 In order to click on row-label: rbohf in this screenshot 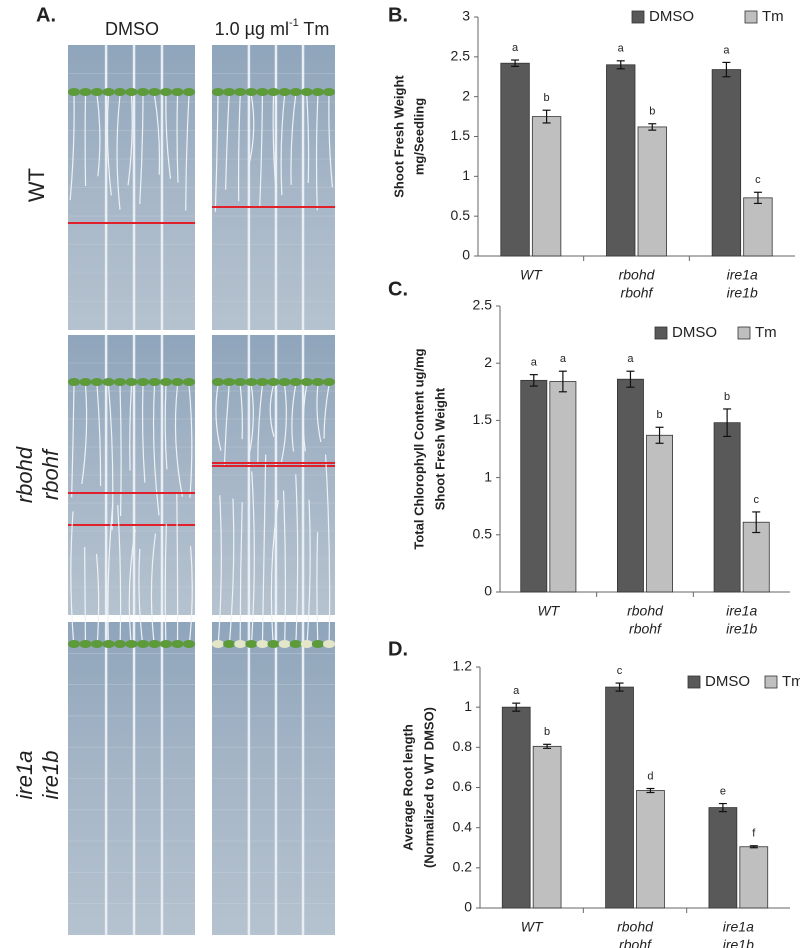, I will do `click(50, 473)`.